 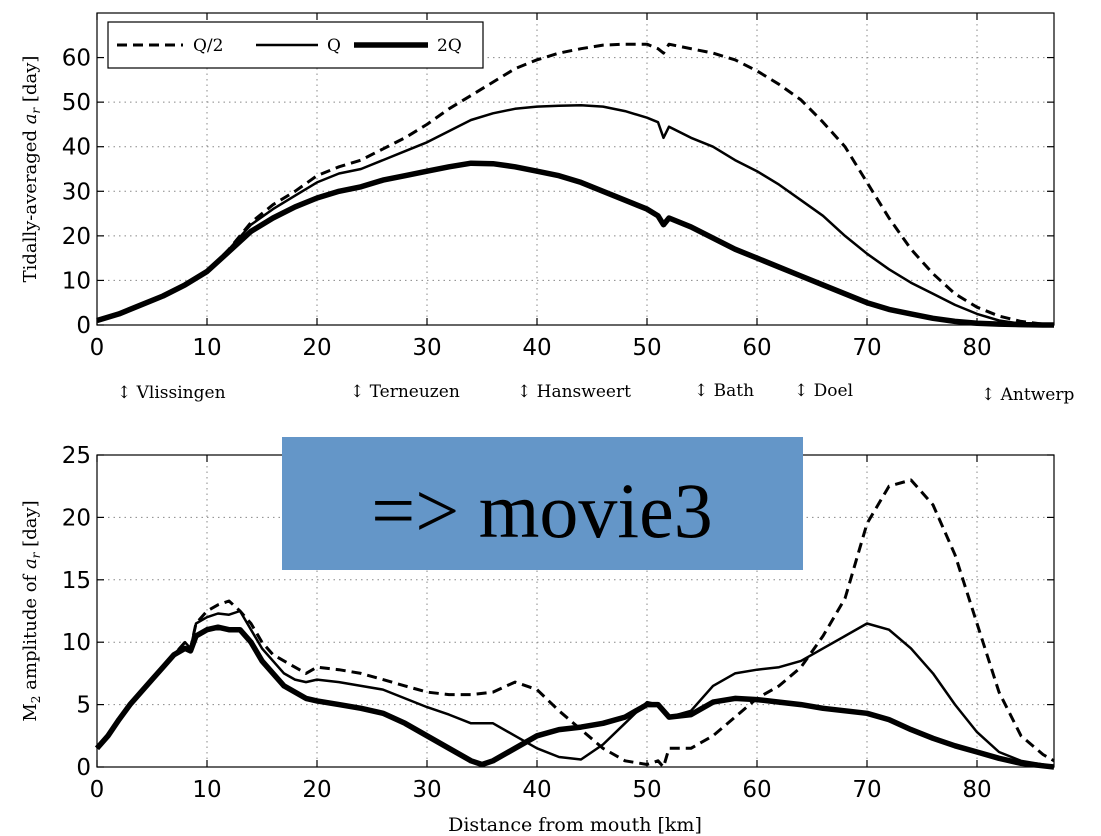 I want to click on movie-overlay-box, so click(x=542, y=503).